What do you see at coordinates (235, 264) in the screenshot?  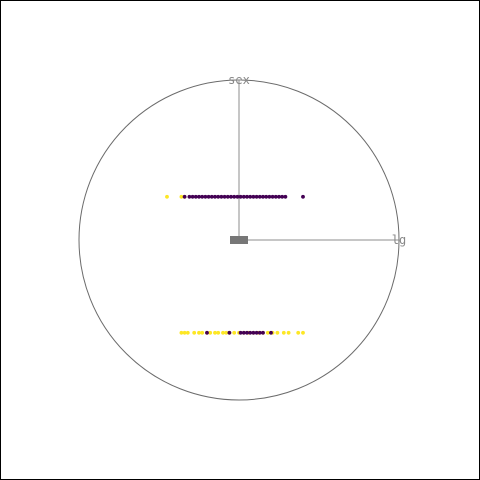 I see `points-layer` at bounding box center [235, 264].